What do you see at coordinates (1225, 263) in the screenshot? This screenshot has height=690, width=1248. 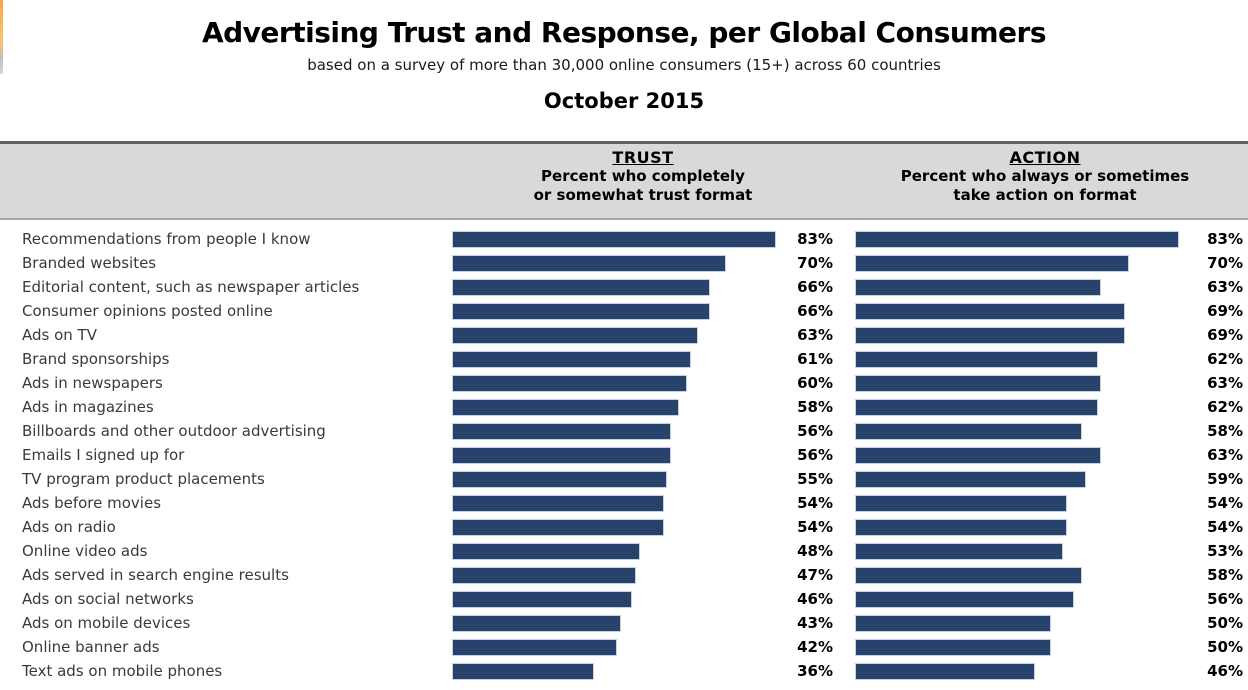 I see `action-value: 70%` at bounding box center [1225, 263].